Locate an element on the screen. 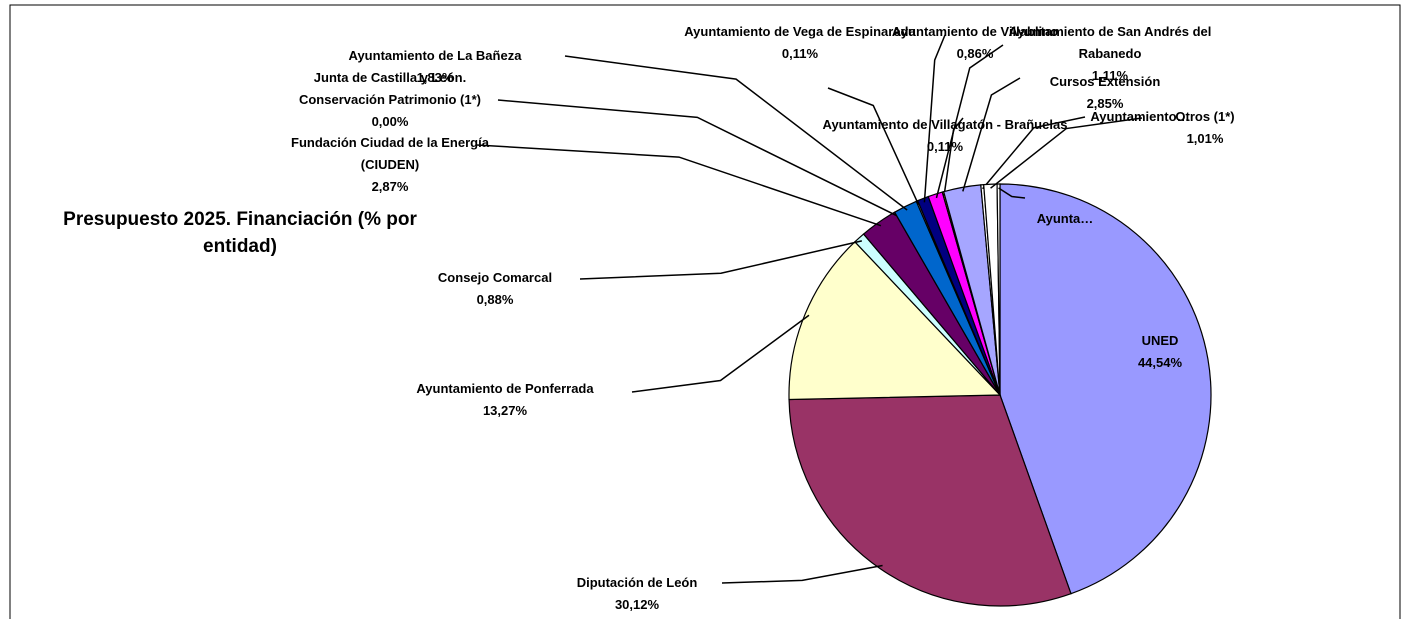  slice-value: 0,86% is located at coordinates (975, 53).